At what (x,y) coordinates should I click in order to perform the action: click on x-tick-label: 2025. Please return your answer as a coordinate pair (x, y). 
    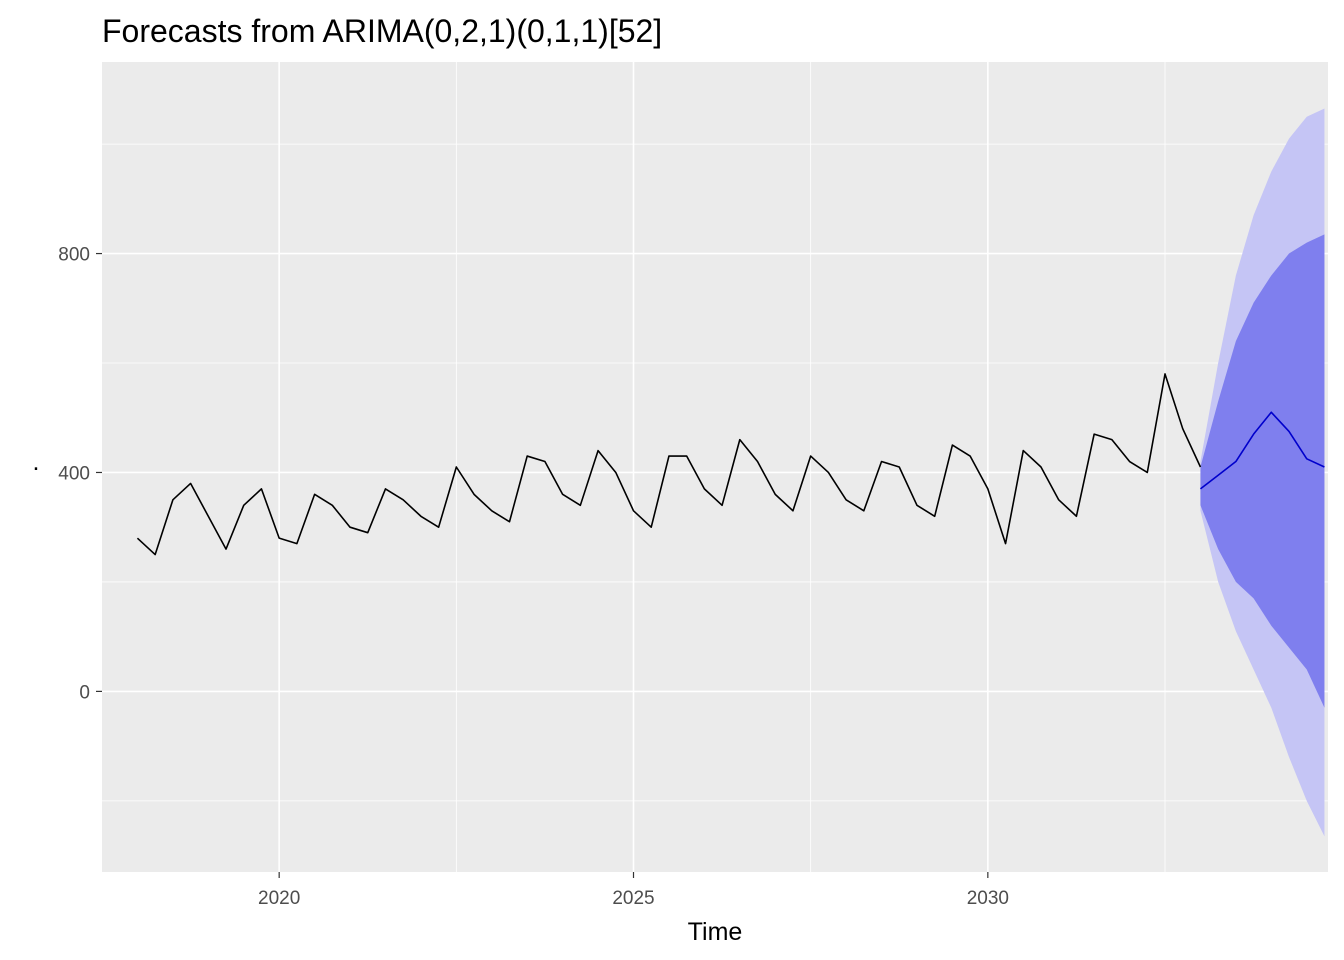
    Looking at the image, I should click on (633, 898).